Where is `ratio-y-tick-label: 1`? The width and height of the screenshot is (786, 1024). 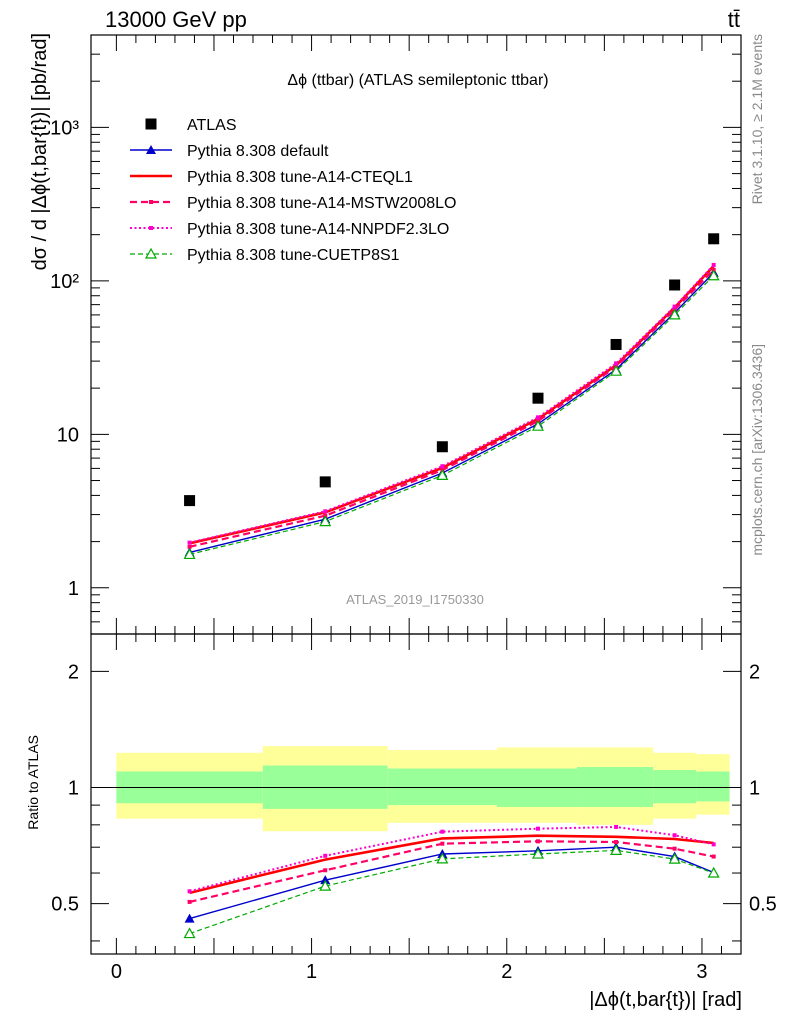
ratio-y-tick-label: 1 is located at coordinates (73, 788).